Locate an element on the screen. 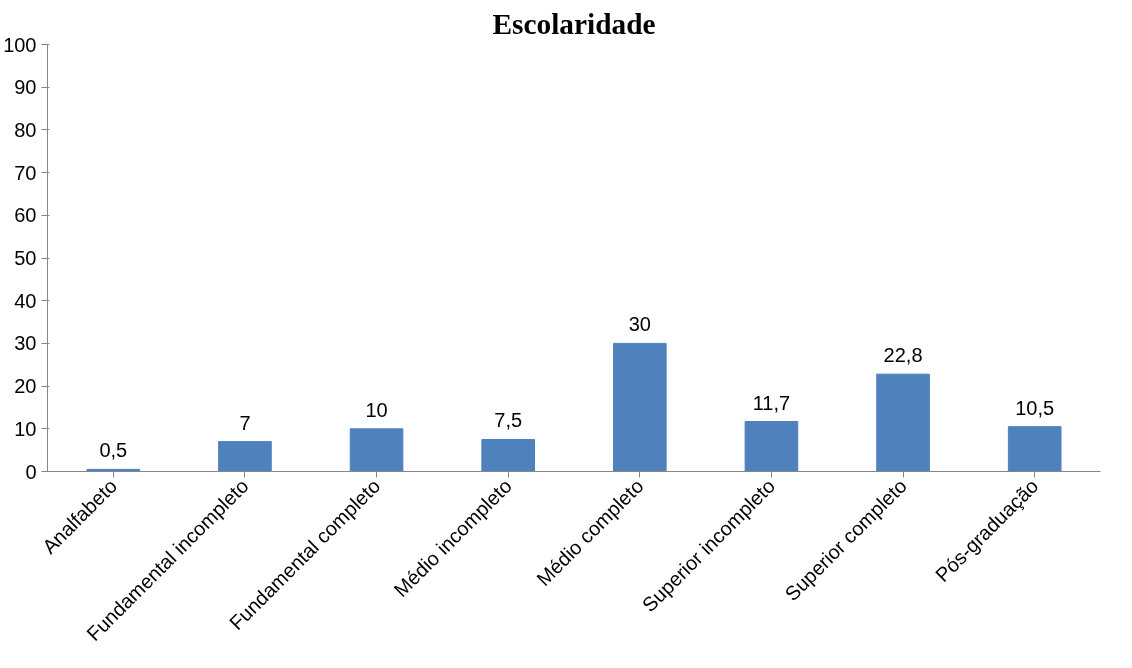 The height and width of the screenshot is (668, 1132). data-label: 30 is located at coordinates (639, 324).